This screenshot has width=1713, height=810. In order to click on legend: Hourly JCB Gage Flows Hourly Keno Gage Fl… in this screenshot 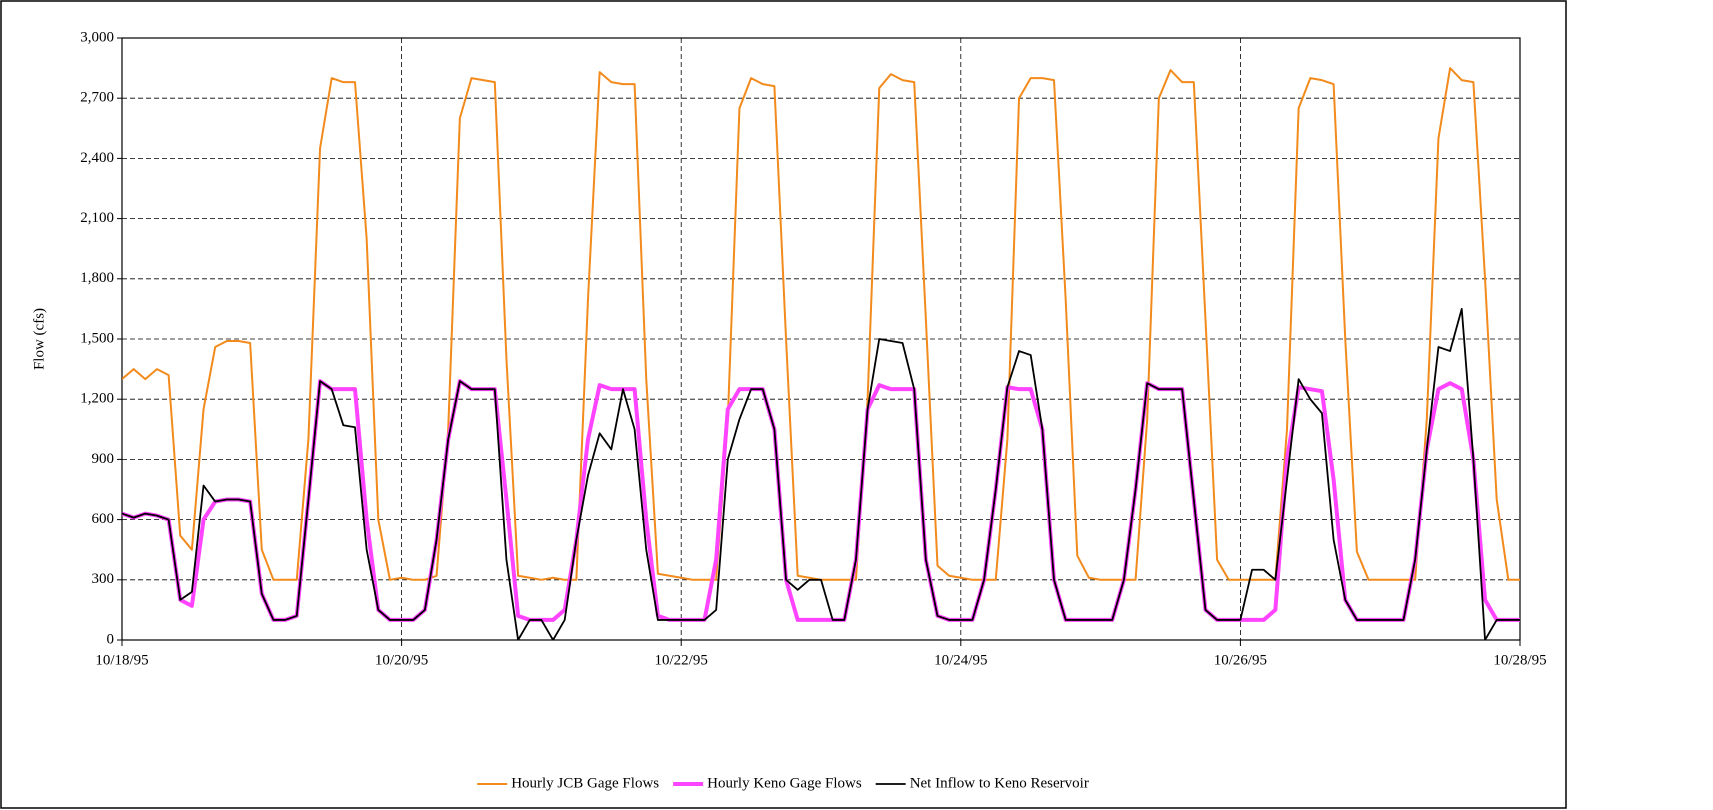, I will do `click(783, 783)`.